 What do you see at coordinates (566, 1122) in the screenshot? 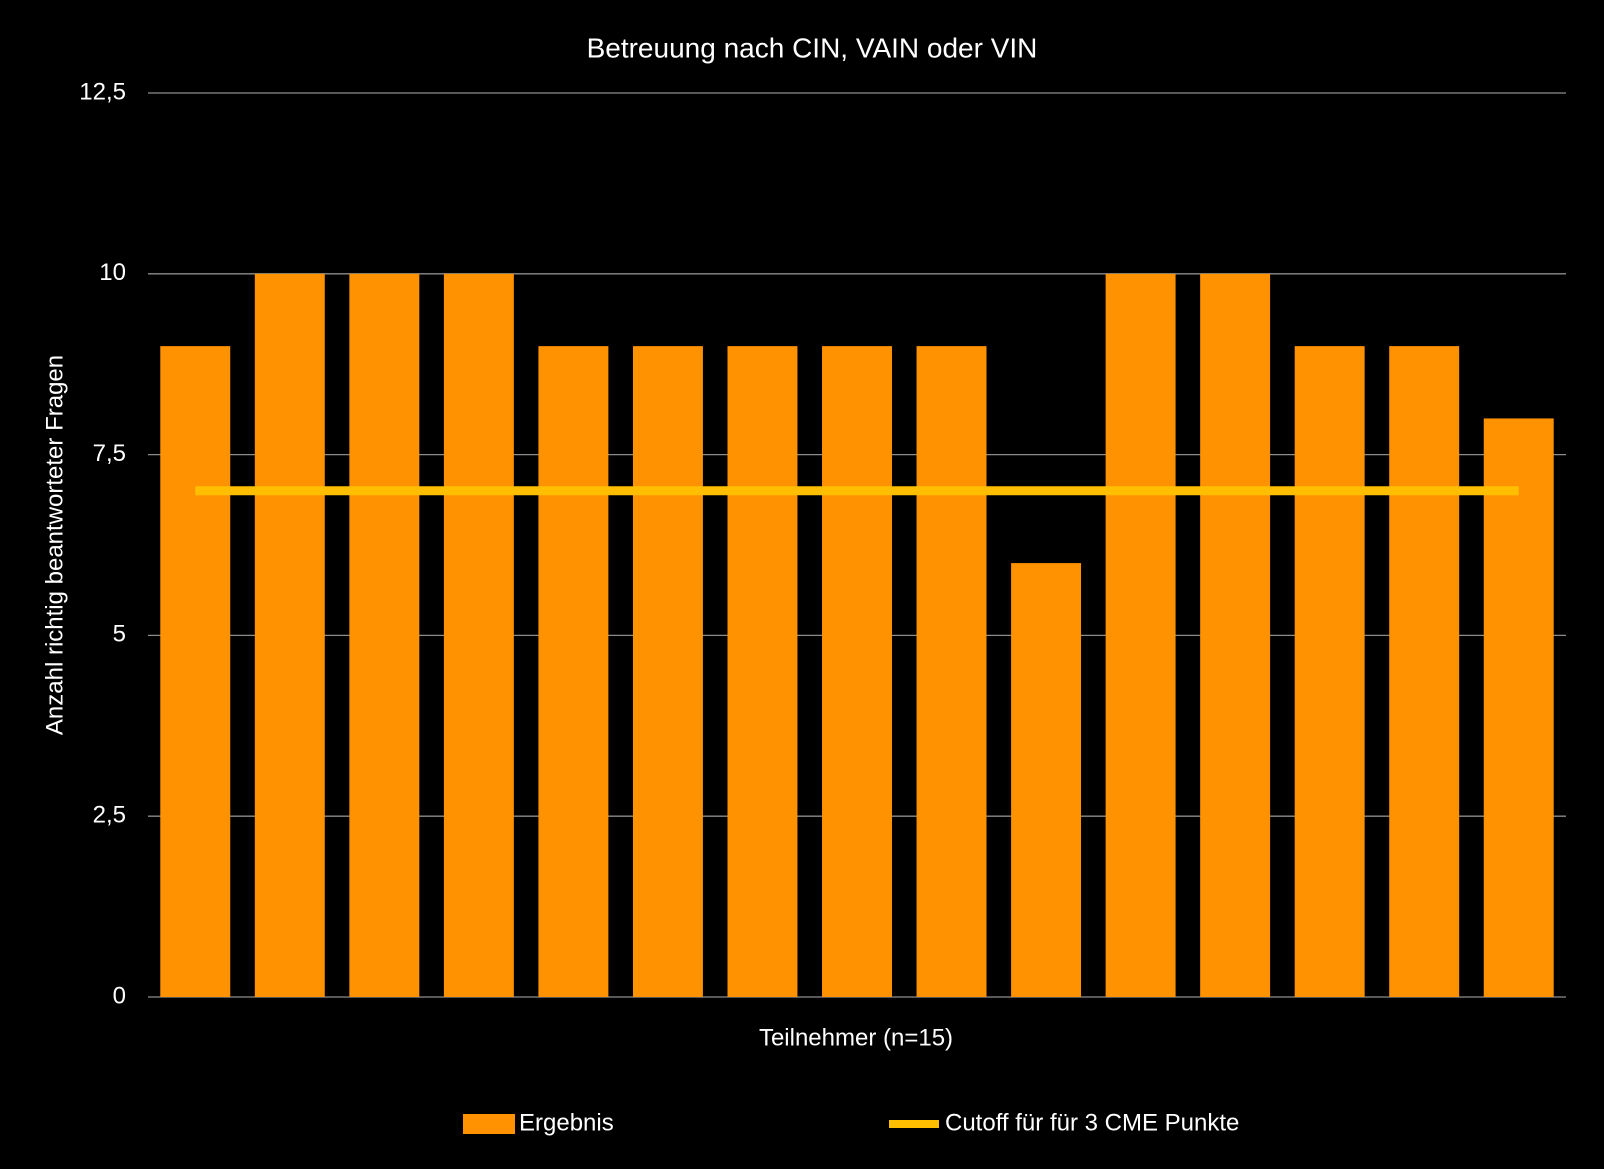
I see `legend-label: Ergebnis` at bounding box center [566, 1122].